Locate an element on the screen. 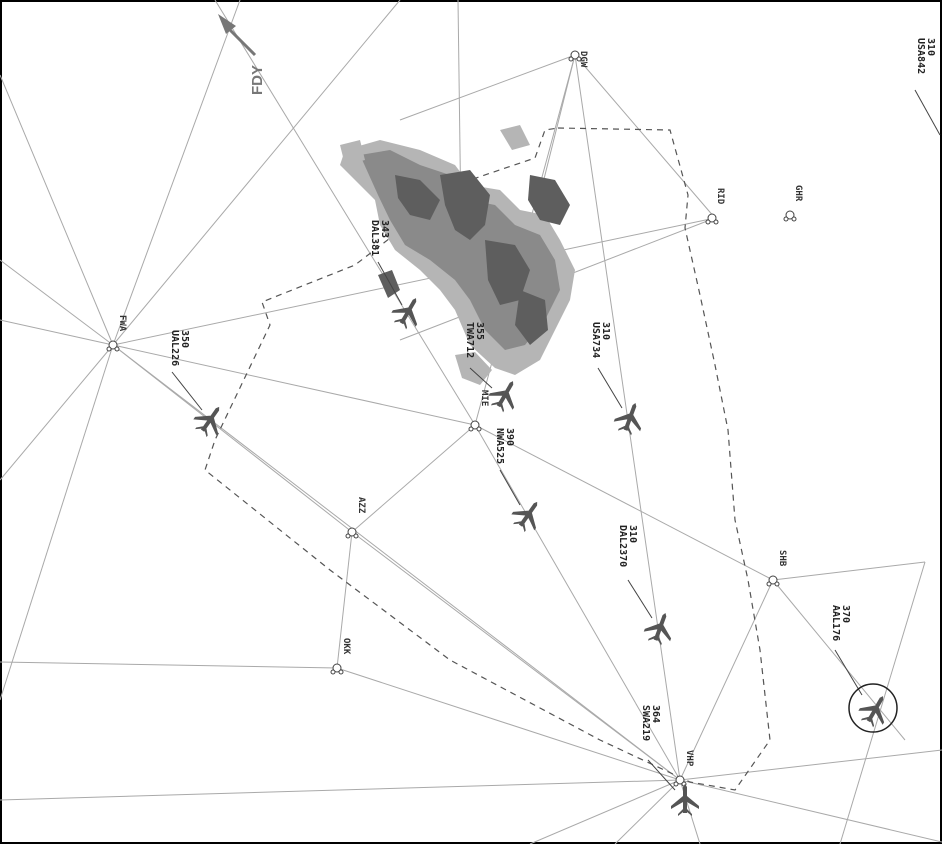  fix-label: SHB is located at coordinates (782, 558).